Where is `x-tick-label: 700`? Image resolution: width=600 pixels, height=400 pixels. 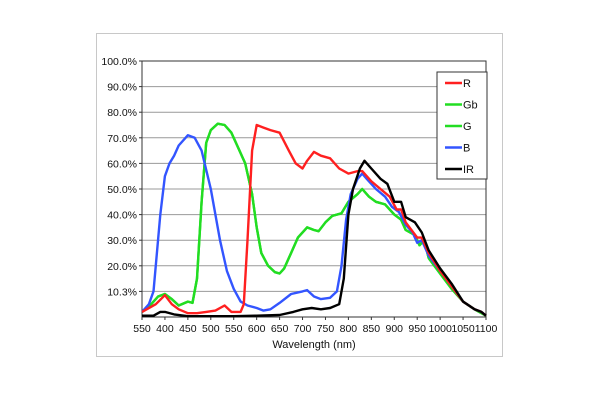
x-tick-label: 700 is located at coordinates (303, 329).